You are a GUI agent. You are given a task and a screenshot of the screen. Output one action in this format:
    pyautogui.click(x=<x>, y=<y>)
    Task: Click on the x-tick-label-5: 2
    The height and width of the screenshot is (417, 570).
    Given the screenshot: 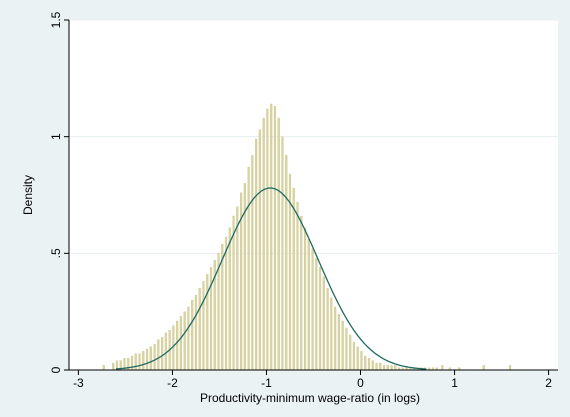 What is the action you would take?
    pyautogui.click(x=548, y=383)
    